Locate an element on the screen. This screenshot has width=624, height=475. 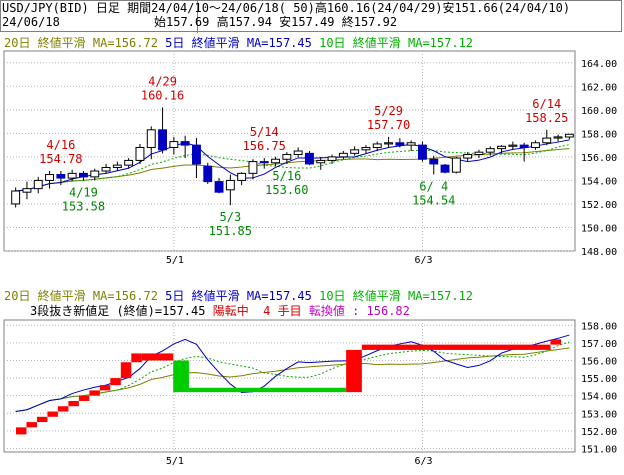
annotation-high-date: 4/29 is located at coordinates (162, 81).